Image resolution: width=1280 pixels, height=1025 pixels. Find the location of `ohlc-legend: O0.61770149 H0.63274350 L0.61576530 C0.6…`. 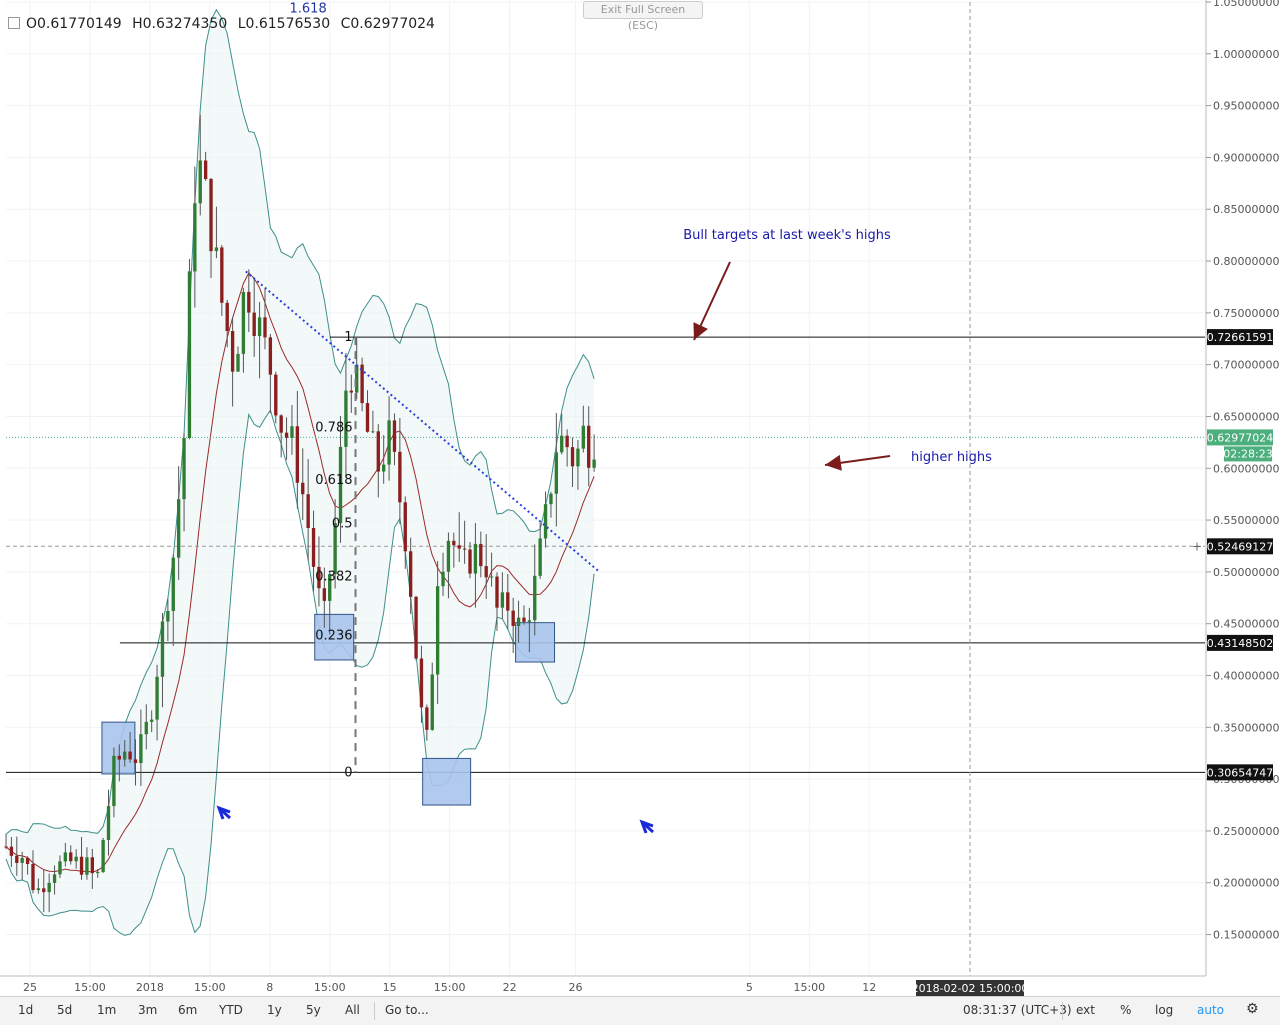

ohlc-legend: O0.61770149 H0.63274350 L0.61576530 C0.6… is located at coordinates (221, 24).